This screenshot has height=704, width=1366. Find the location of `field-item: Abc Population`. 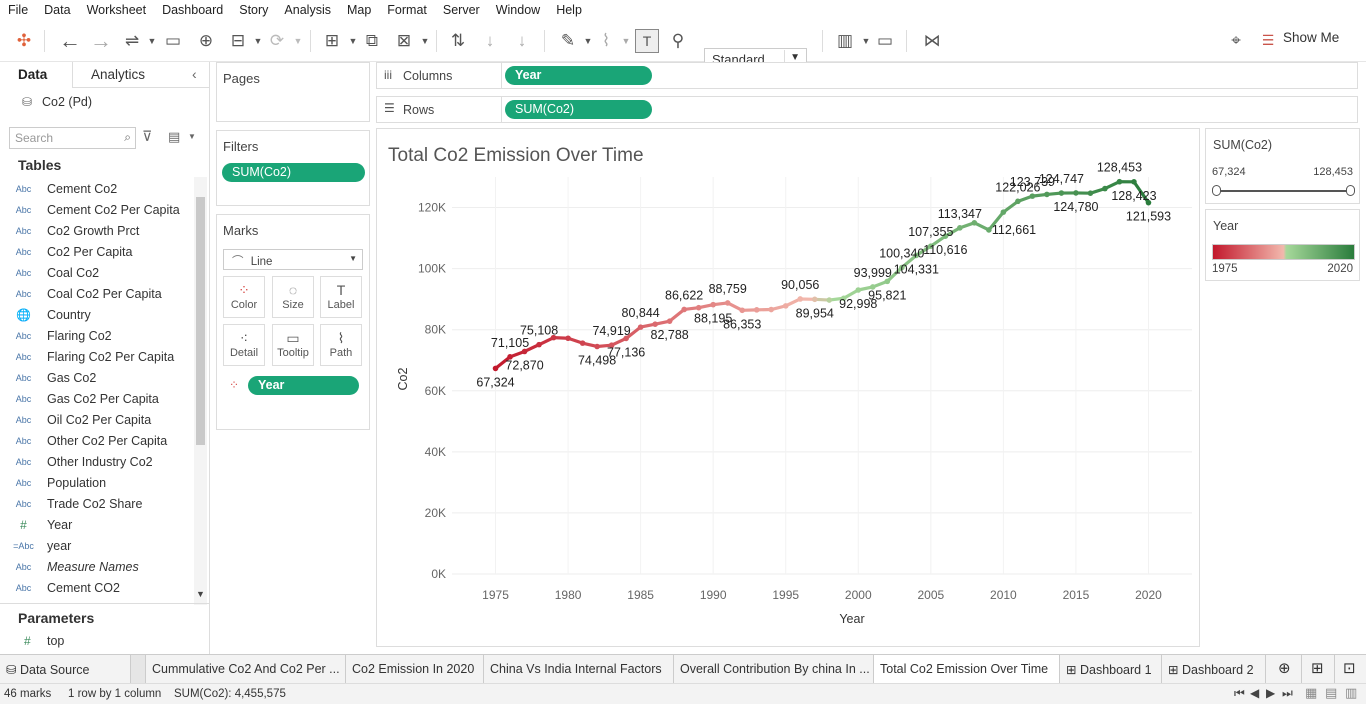

field-item: Abc Population is located at coordinates (97, 482).